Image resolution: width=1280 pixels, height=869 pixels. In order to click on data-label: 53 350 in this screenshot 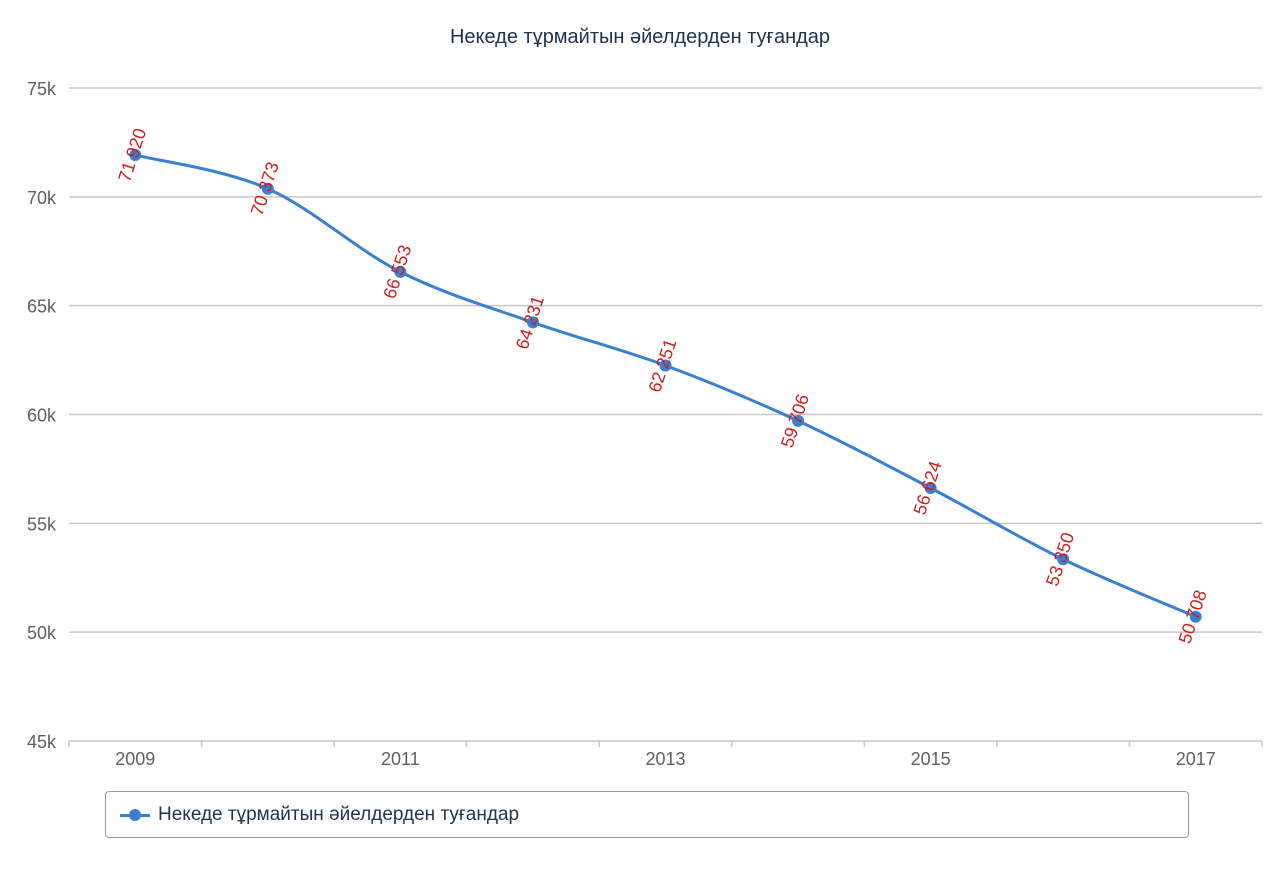, I will do `click(1060, 559)`.